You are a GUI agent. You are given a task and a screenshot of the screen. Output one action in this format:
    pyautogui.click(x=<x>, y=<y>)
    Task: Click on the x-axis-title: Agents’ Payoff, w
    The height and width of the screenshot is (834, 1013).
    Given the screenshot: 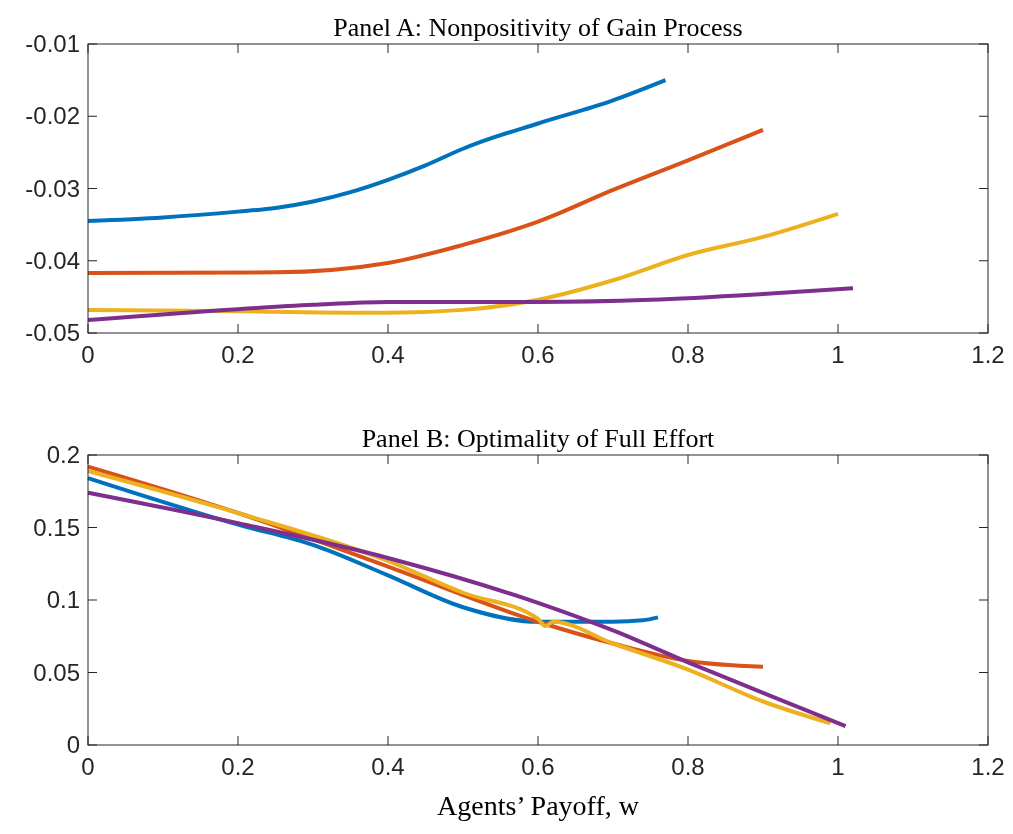 What is the action you would take?
    pyautogui.click(x=538, y=805)
    